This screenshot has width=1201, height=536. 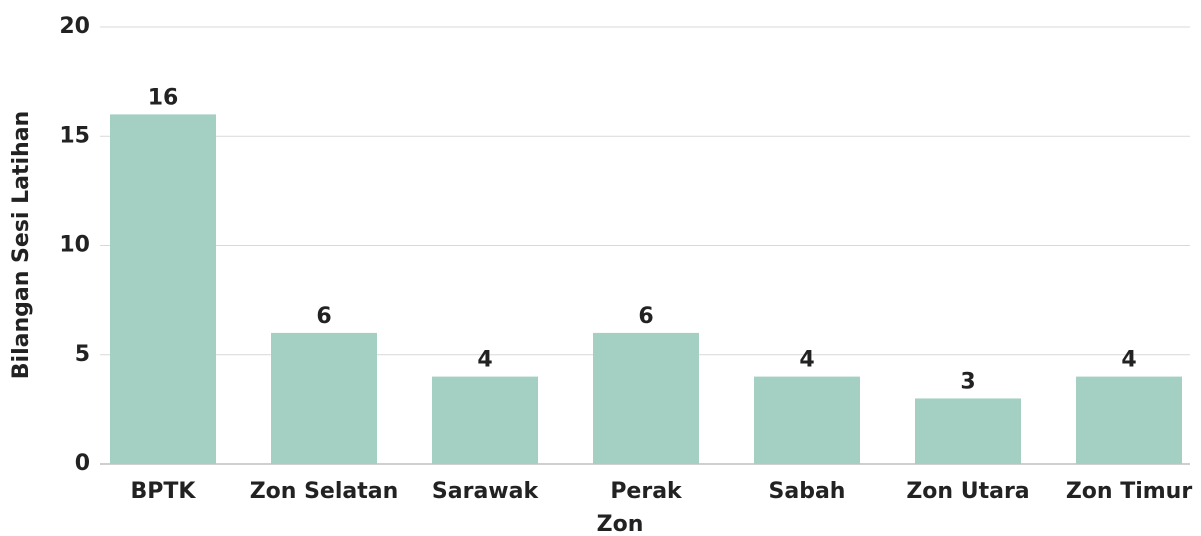 What do you see at coordinates (74, 245) in the screenshot?
I see `y-tick-label: 10` at bounding box center [74, 245].